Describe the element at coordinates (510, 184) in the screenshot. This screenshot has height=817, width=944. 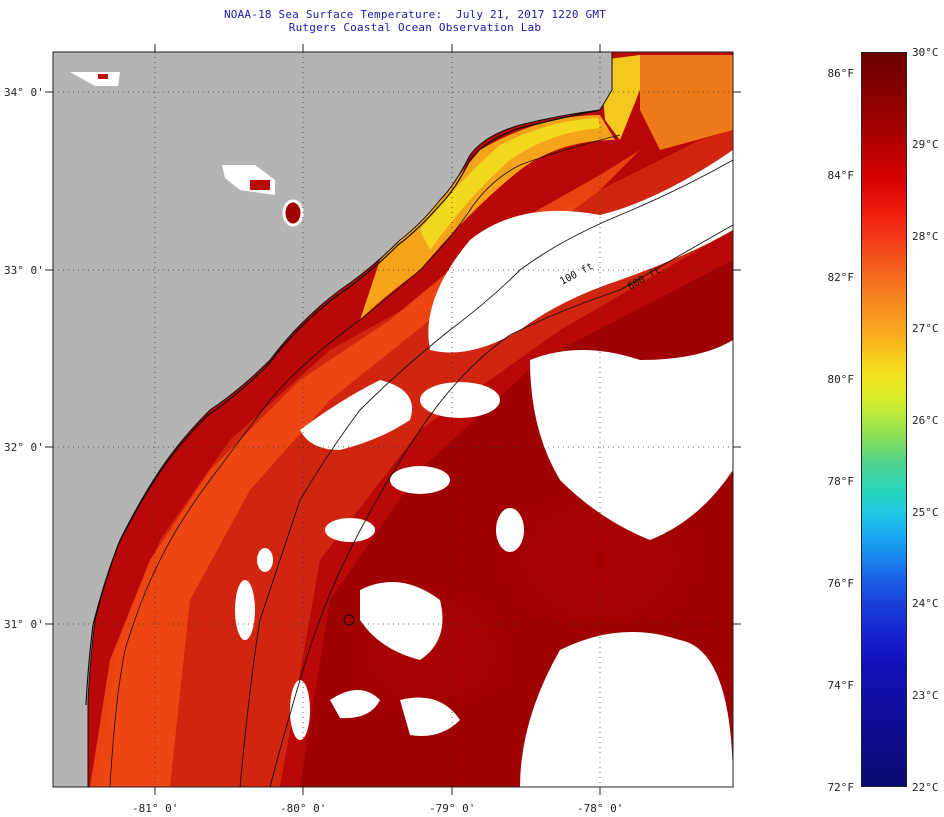
I see `nearshore-yellow-strip` at that location.